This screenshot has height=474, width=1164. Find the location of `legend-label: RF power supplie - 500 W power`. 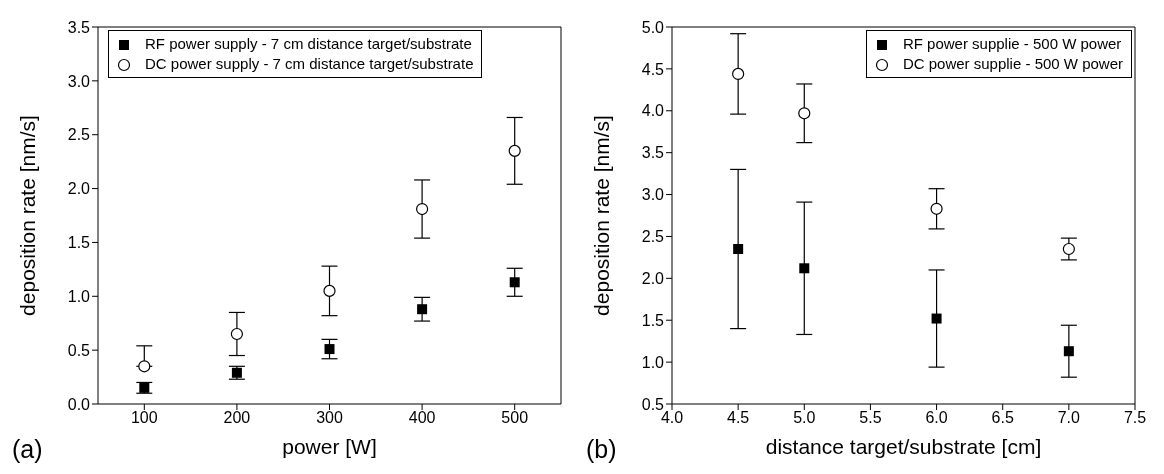

legend-label: RF power supplie - 500 W power is located at coordinates (1012, 43).